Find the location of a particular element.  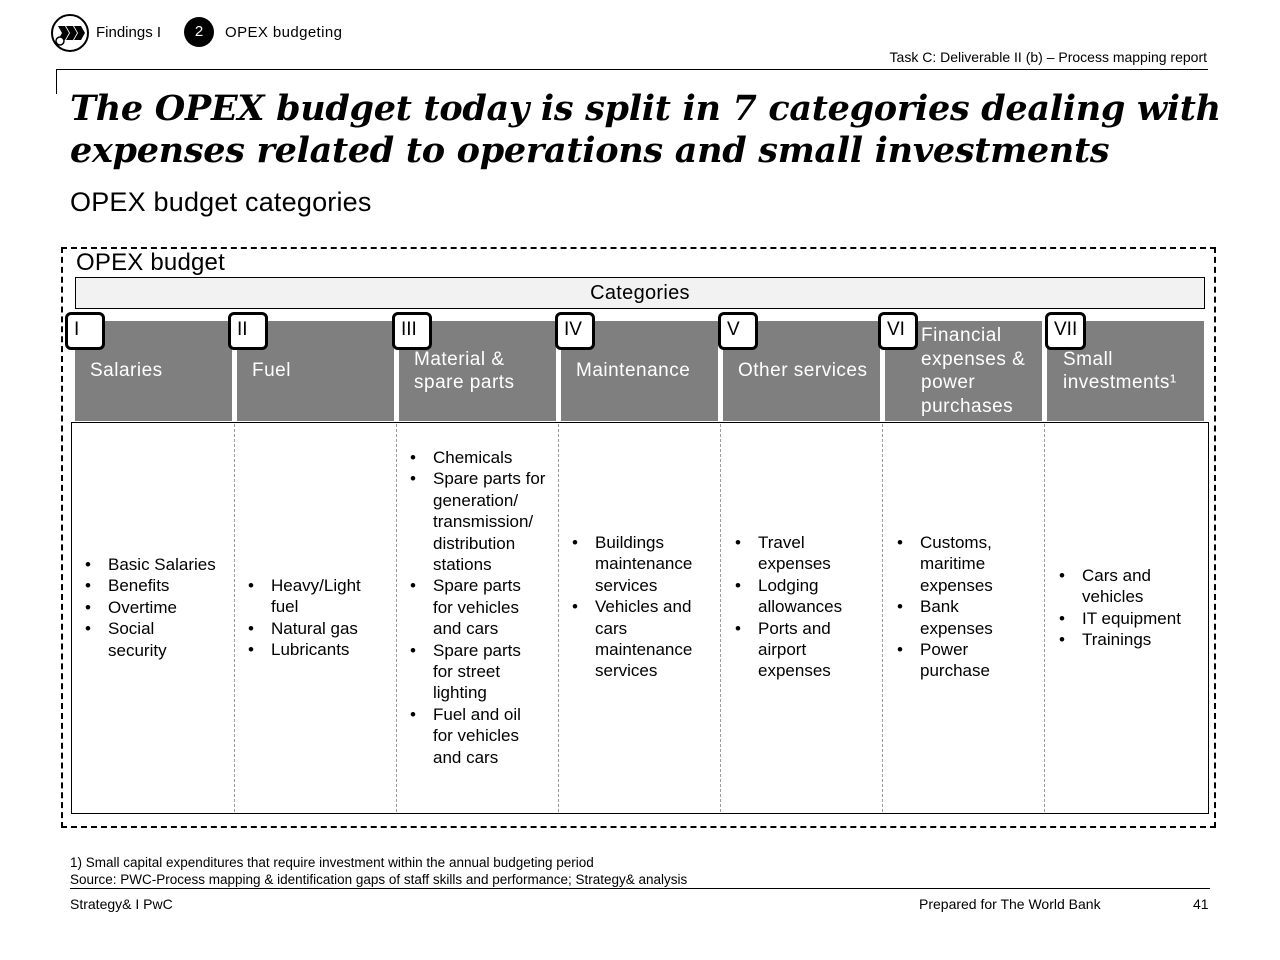

corner-mark is located at coordinates (56, 81).